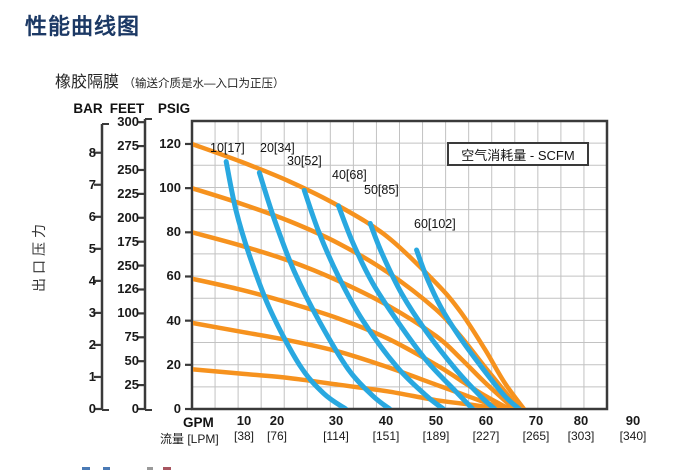  I want to click on subtitle-note: （输送介质是水—入口为正压）, so click(204, 84).